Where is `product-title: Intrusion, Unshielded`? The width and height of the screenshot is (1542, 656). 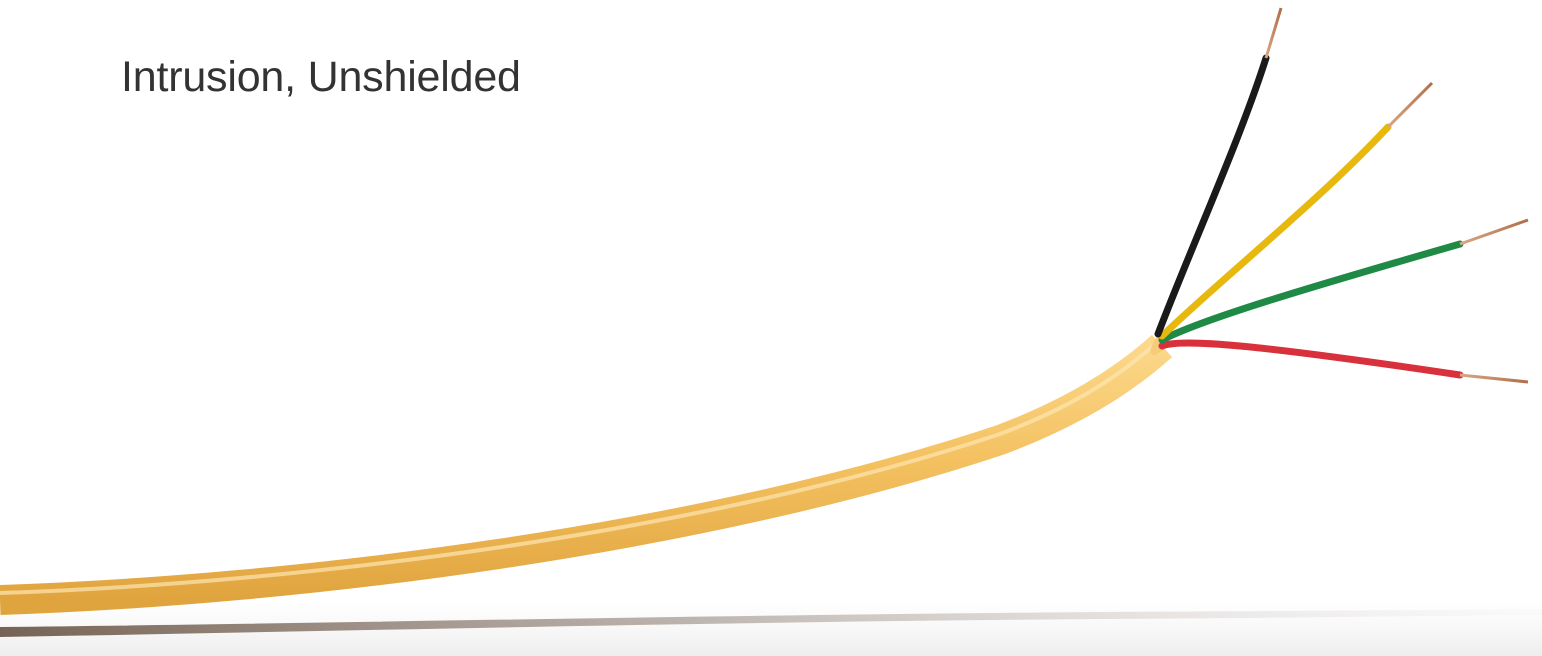
product-title: Intrusion, Unshielded is located at coordinates (321, 76).